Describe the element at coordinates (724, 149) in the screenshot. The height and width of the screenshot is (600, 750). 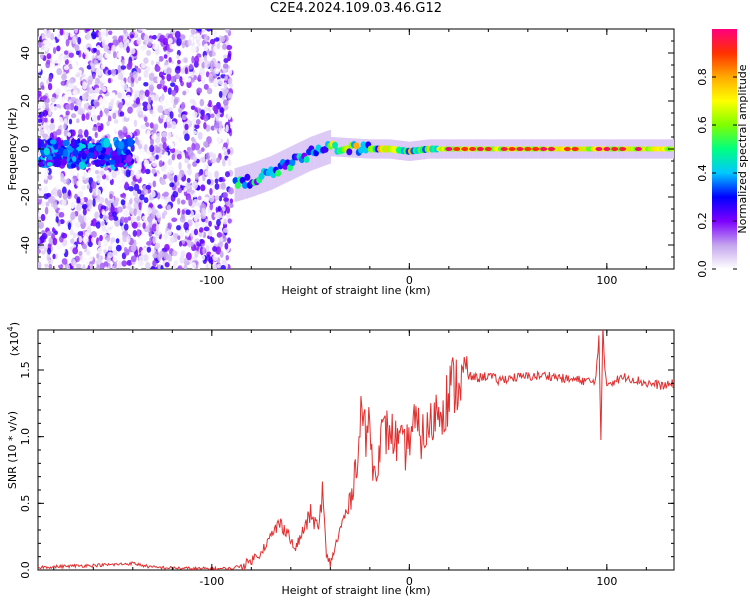
I see `colorbar-gradient` at that location.